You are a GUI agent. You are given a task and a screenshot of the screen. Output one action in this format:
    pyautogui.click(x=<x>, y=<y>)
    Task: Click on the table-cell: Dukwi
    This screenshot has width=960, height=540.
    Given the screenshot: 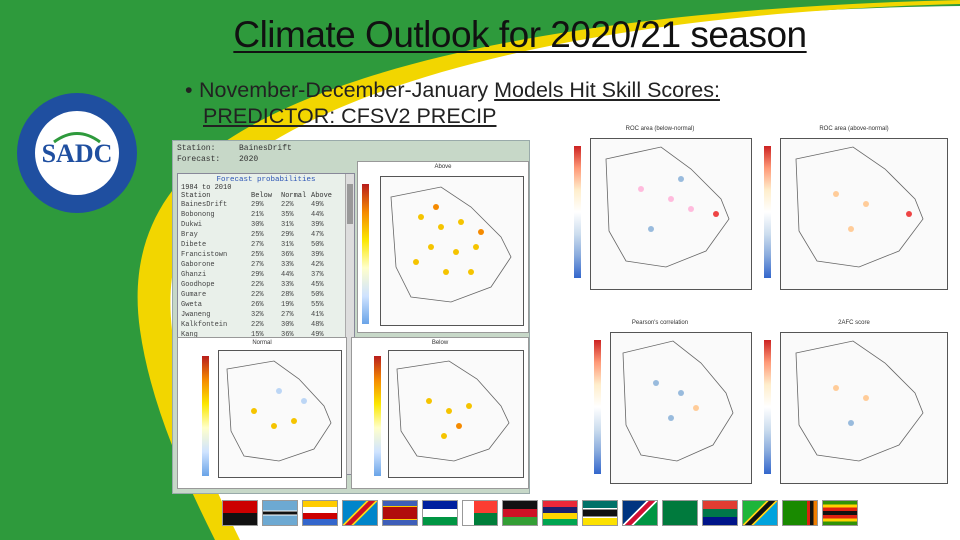 What is the action you would take?
    pyautogui.click(x=192, y=225)
    